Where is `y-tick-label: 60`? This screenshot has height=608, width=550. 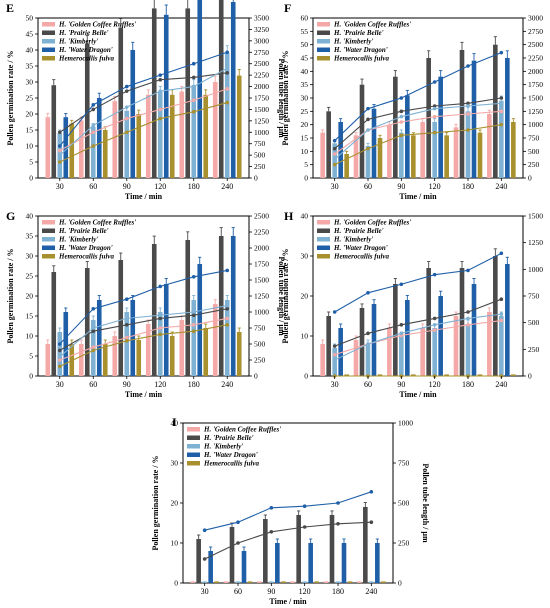
y-tick-label: 60 is located at coordinates (305, 18).